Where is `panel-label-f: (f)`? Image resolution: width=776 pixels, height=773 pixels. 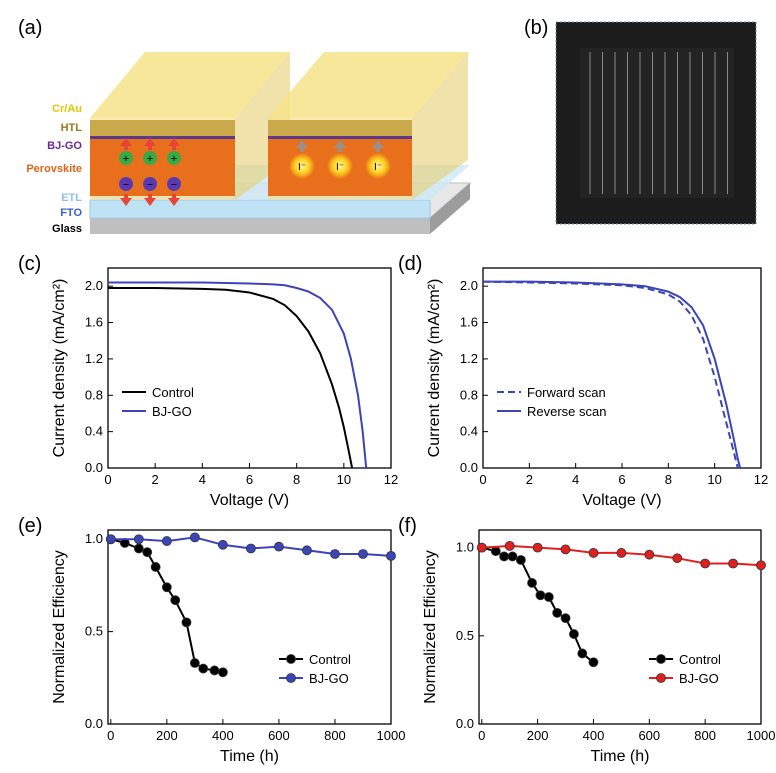 panel-label-f: (f) is located at coordinates (407, 526).